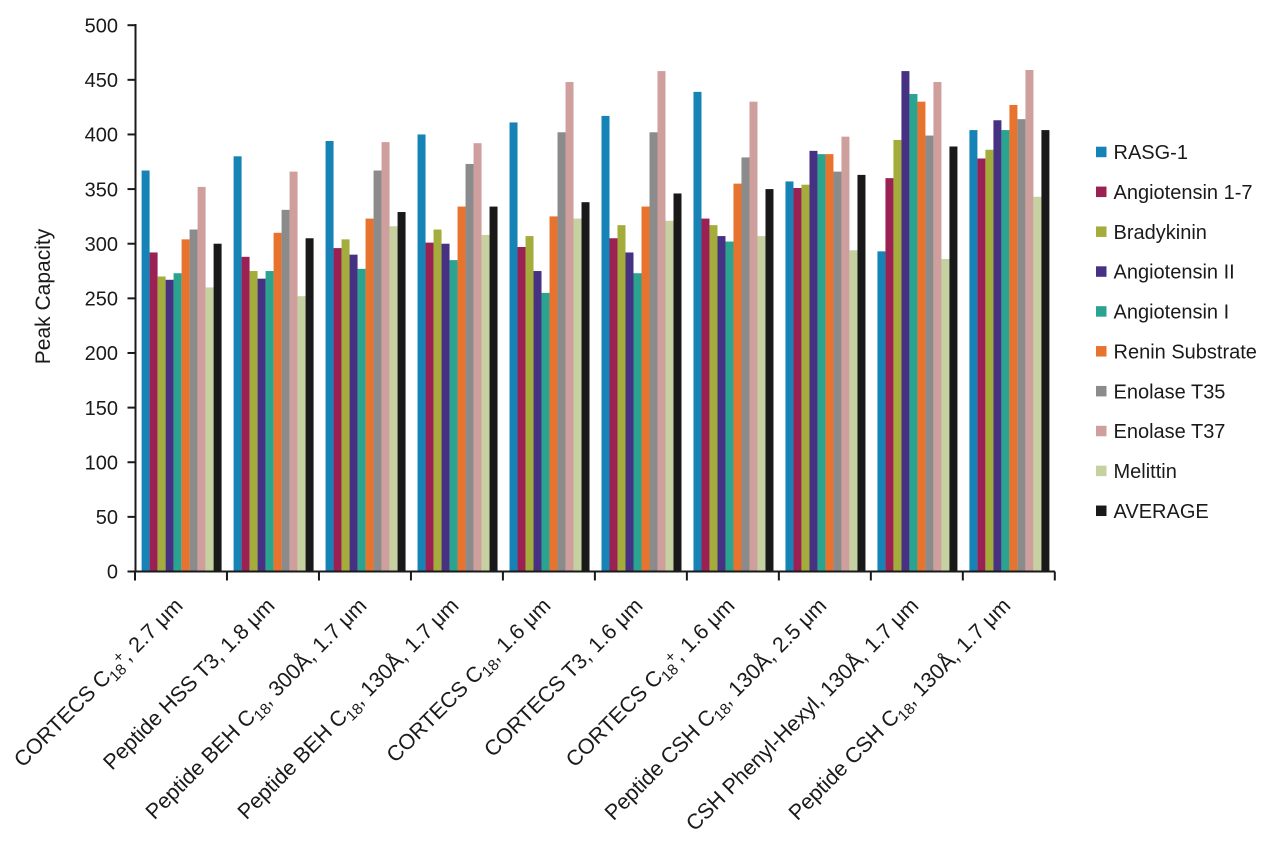 Image resolution: width=1280 pixels, height=843 pixels. Describe the element at coordinates (1174, 273) in the screenshot. I see `svg-text: Angiotensin II` at that location.